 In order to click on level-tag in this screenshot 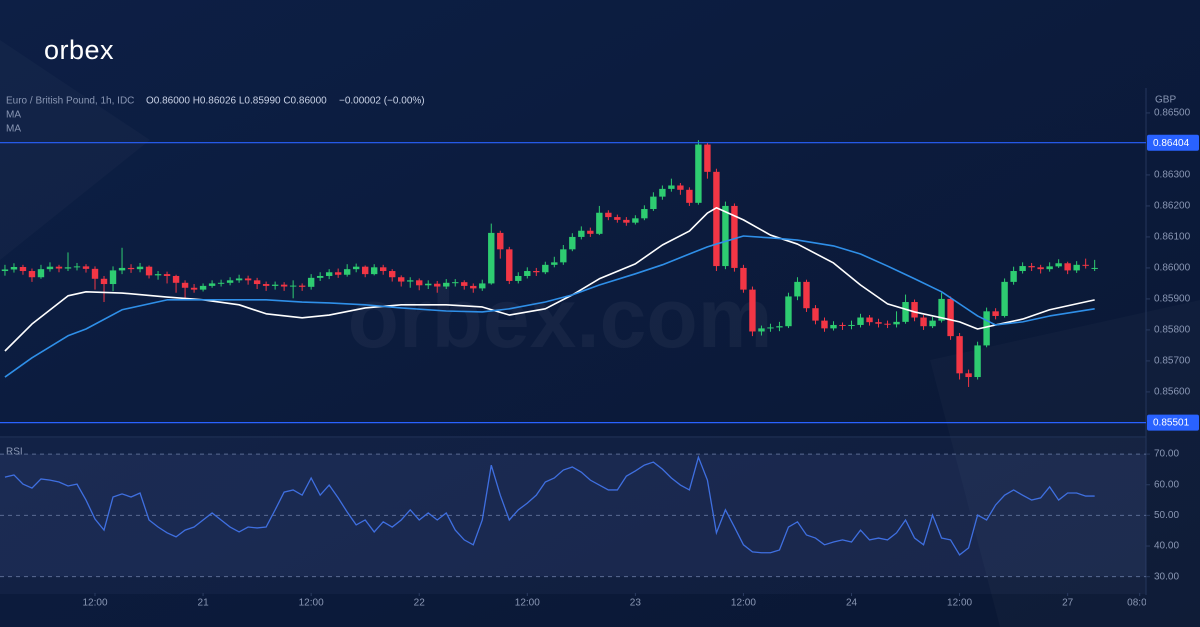, I will do `click(1173, 142)`.